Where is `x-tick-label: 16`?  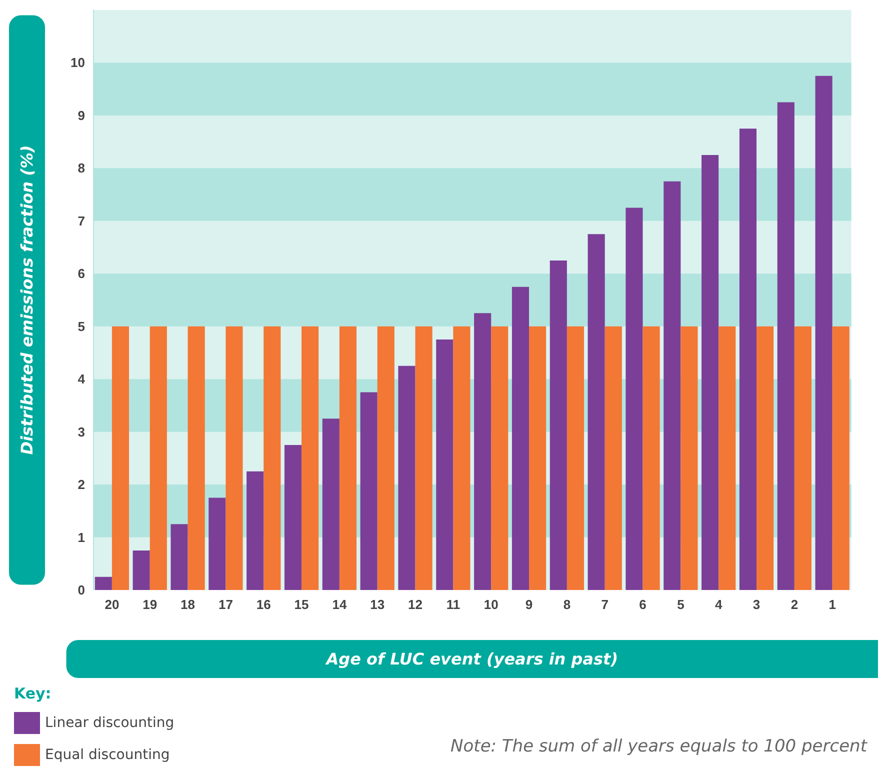 x-tick-label: 16 is located at coordinates (263, 604).